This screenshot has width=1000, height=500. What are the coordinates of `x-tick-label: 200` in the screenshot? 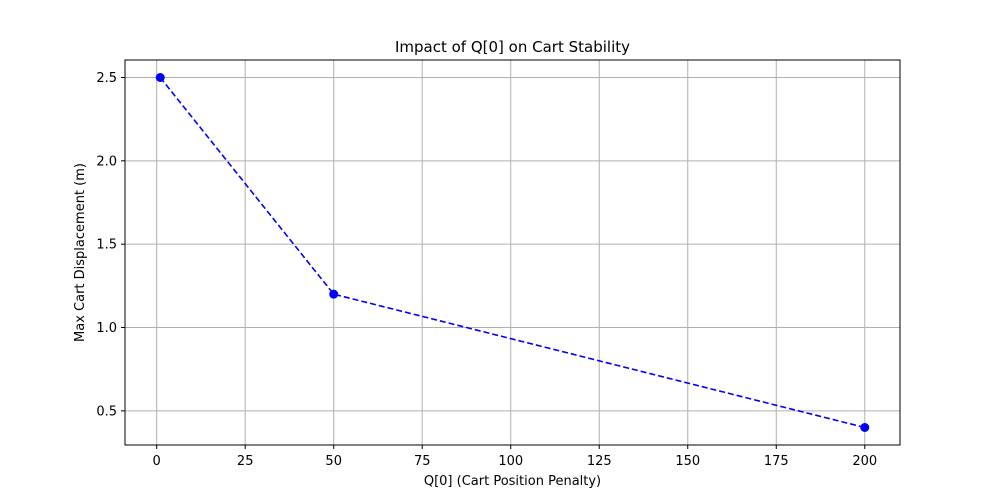 It's located at (864, 461).